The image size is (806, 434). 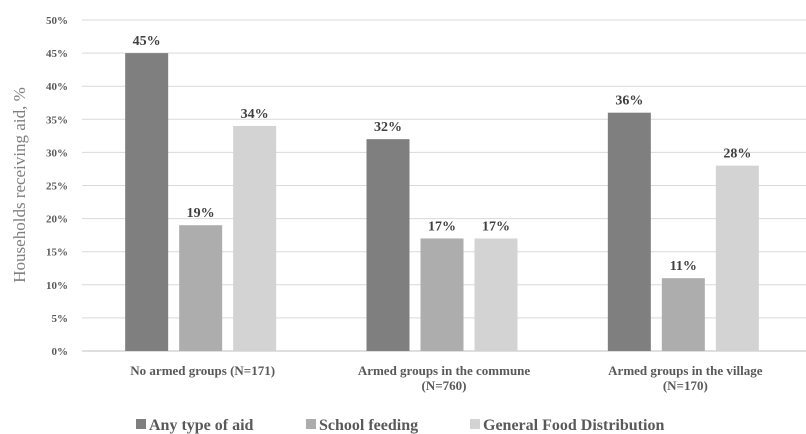 What do you see at coordinates (57, 220) in the screenshot?
I see `y-tick-label: 20%` at bounding box center [57, 220].